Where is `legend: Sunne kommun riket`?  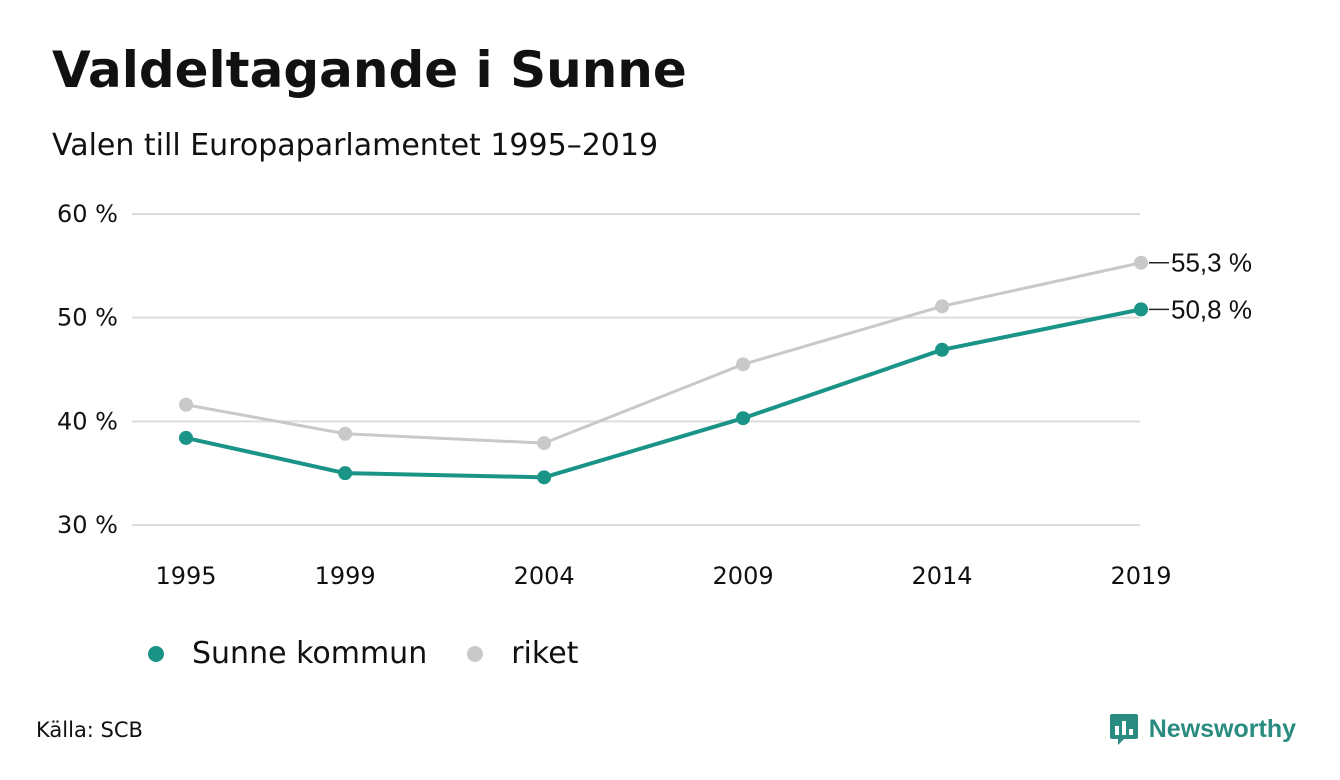 legend: Sunne kommun riket is located at coordinates (383, 653).